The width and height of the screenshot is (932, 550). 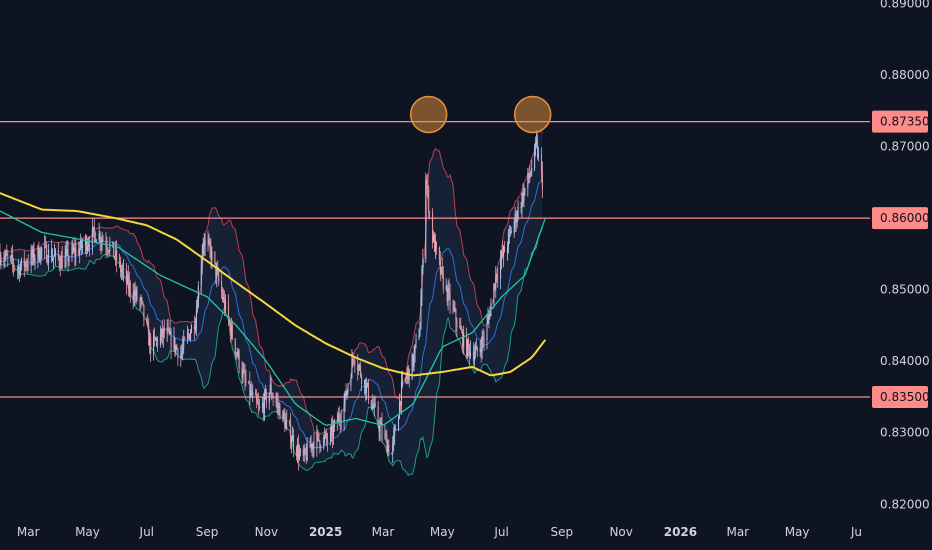 What do you see at coordinates (905, 433) in the screenshot?
I see `y-tick-label: 0.83000` at bounding box center [905, 433].